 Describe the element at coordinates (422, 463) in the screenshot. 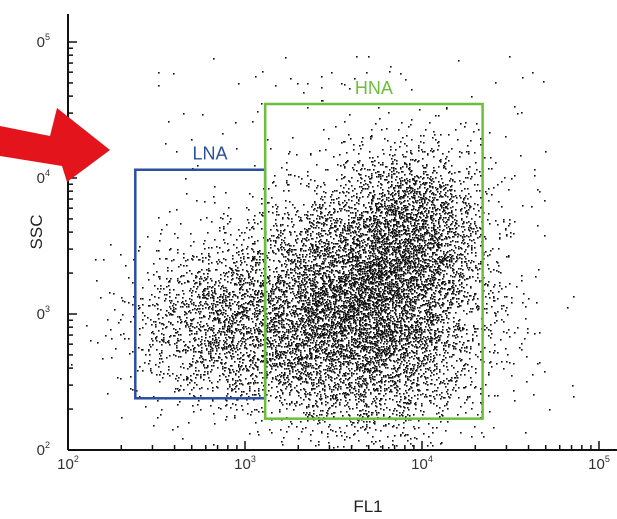

I see `x-tick-label: 10⁴` at that location.